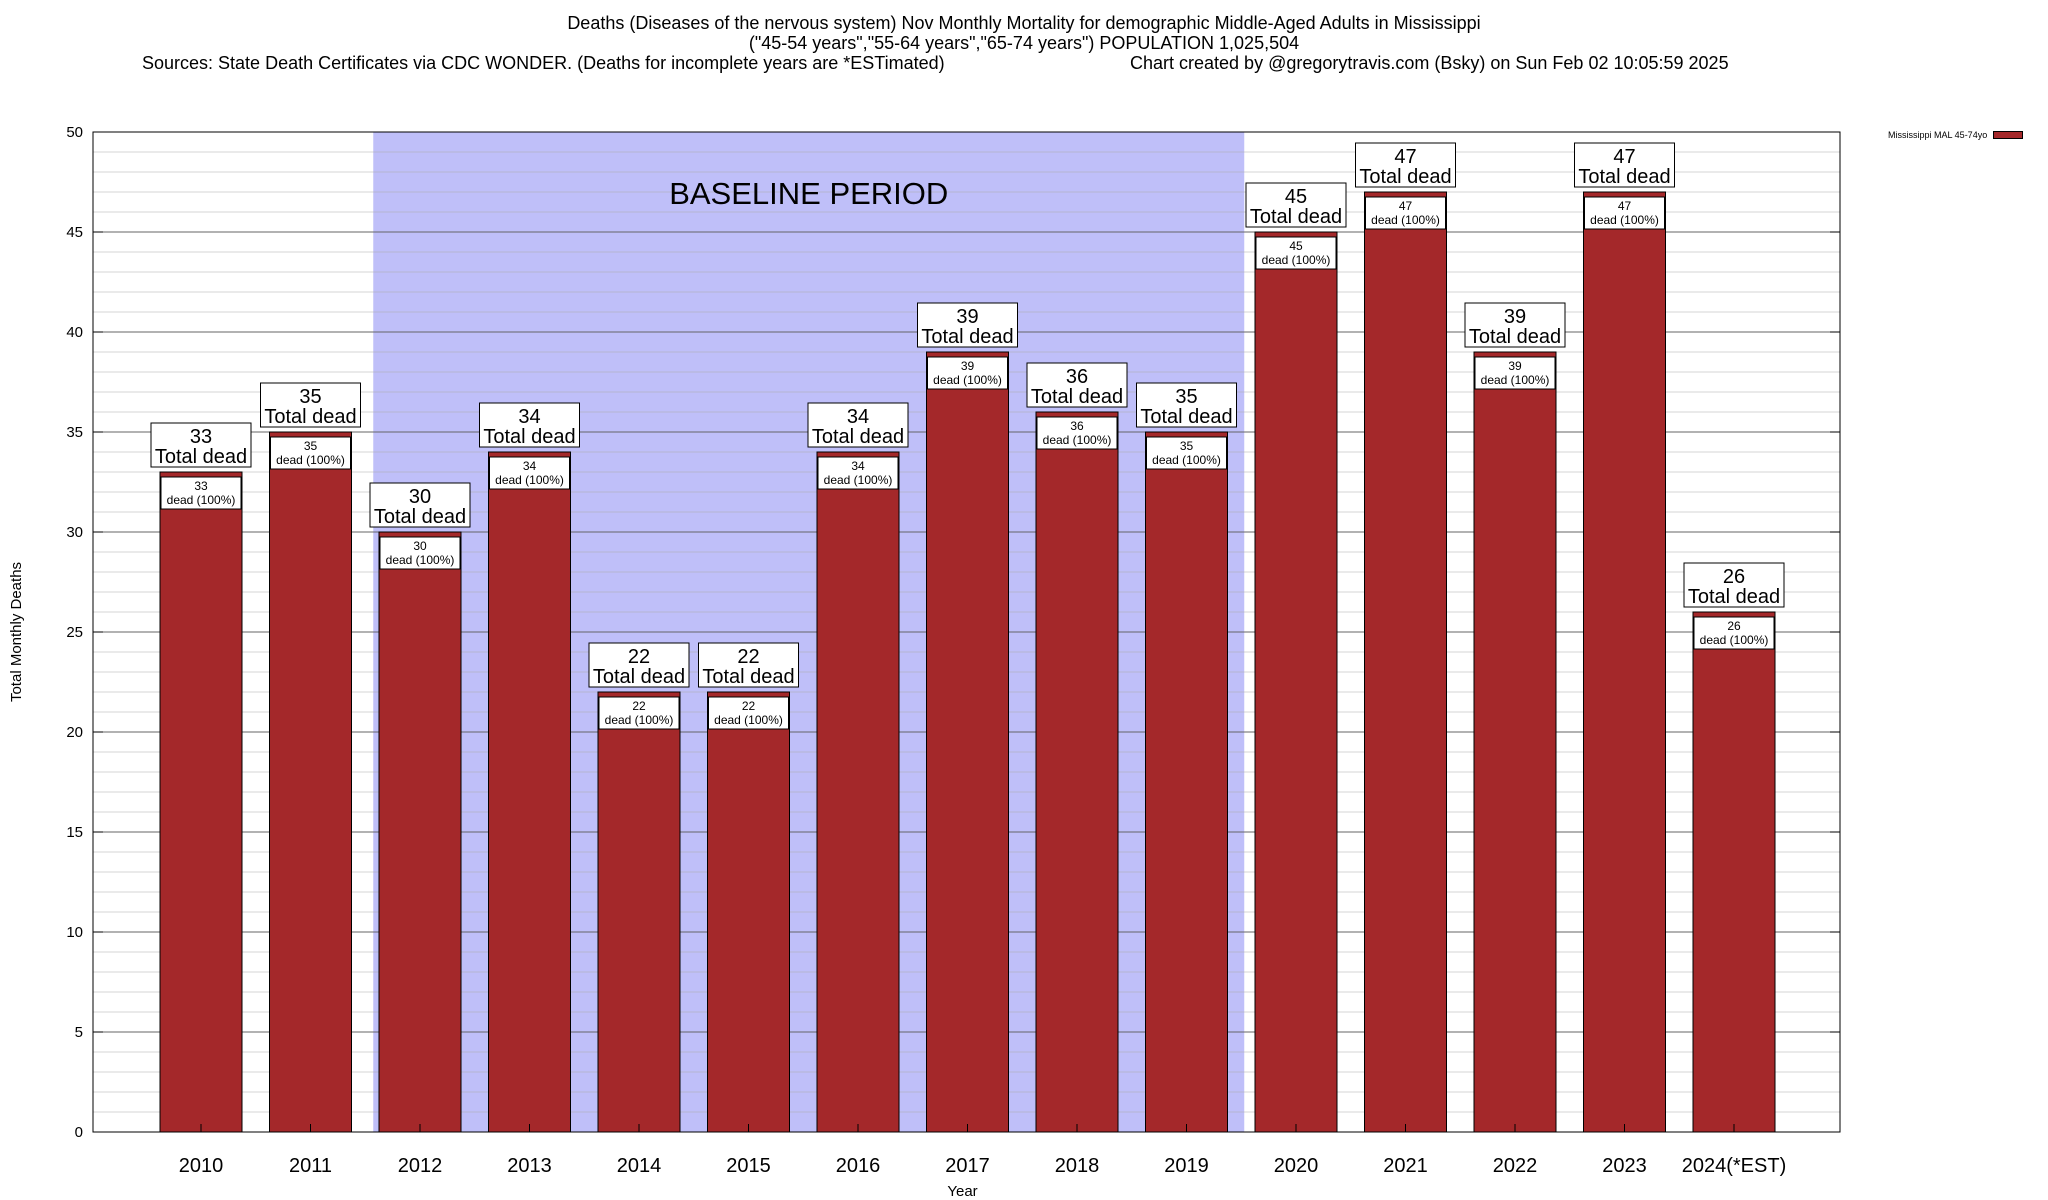 The height and width of the screenshot is (1200, 2048). I want to click on baseline-band-label: BASELINE PERIOD, so click(808, 193).